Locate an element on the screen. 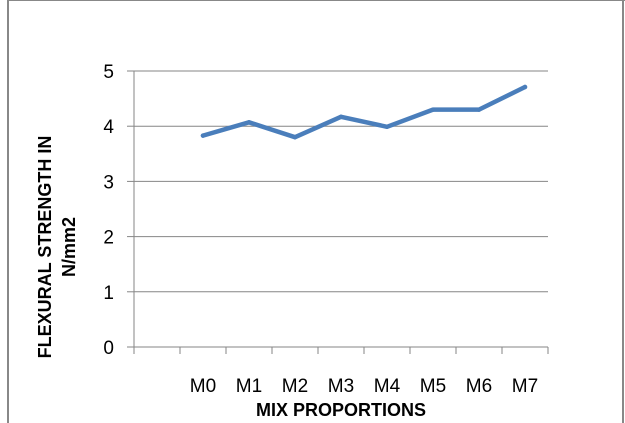 Image resolution: width=625 pixels, height=423 pixels. y-axis-title-line-1: FLEXURAL STRENGTH IN is located at coordinates (45, 247).